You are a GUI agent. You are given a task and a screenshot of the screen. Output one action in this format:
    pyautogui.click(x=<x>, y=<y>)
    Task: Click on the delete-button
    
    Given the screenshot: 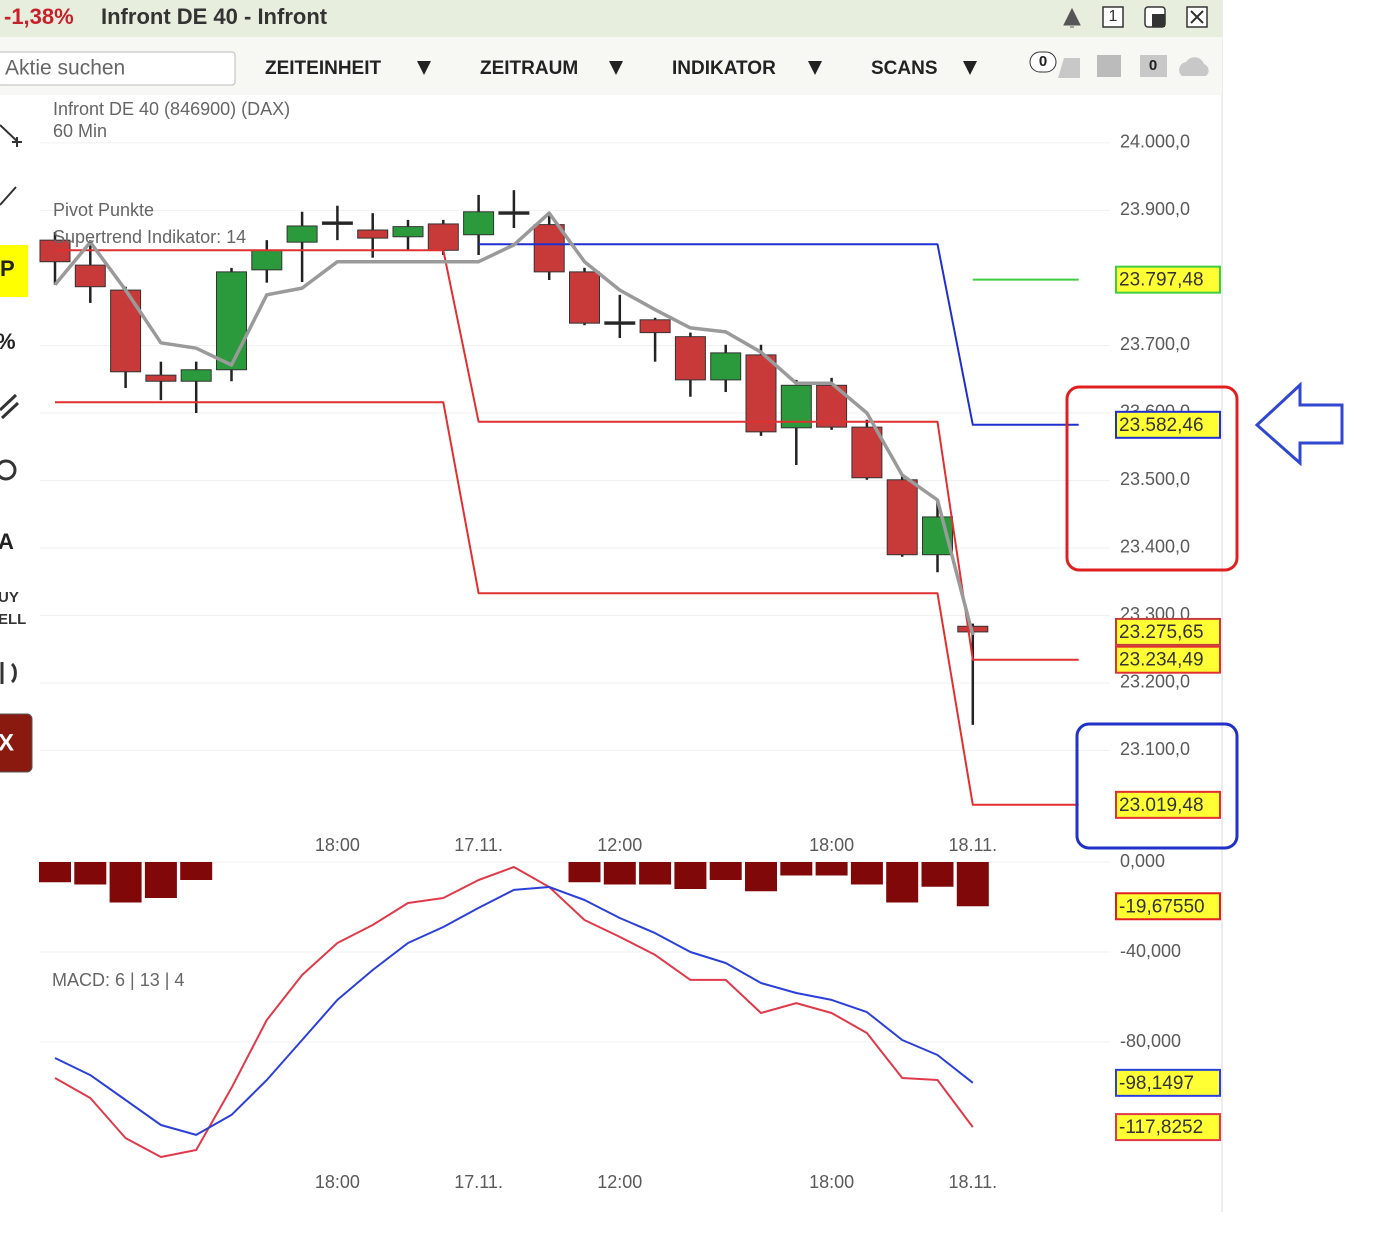 What is the action you would take?
    pyautogui.click(x=16, y=743)
    